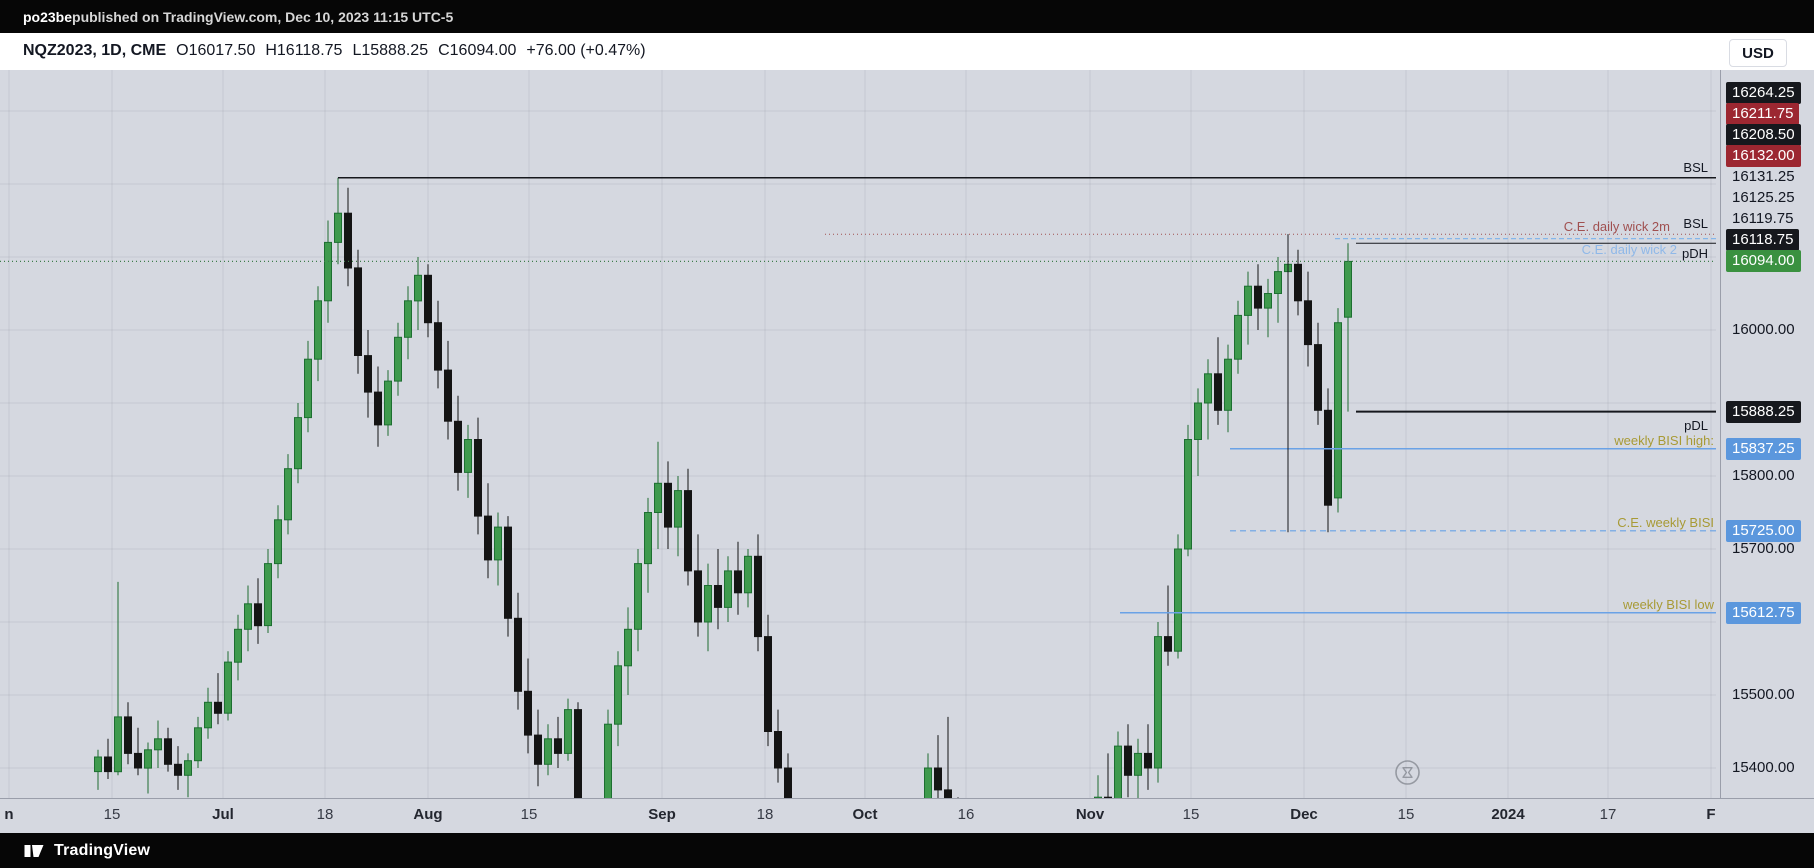 The height and width of the screenshot is (868, 1814). Describe the element at coordinates (1608, 814) in the screenshot. I see `time-scale-label: 17` at that location.